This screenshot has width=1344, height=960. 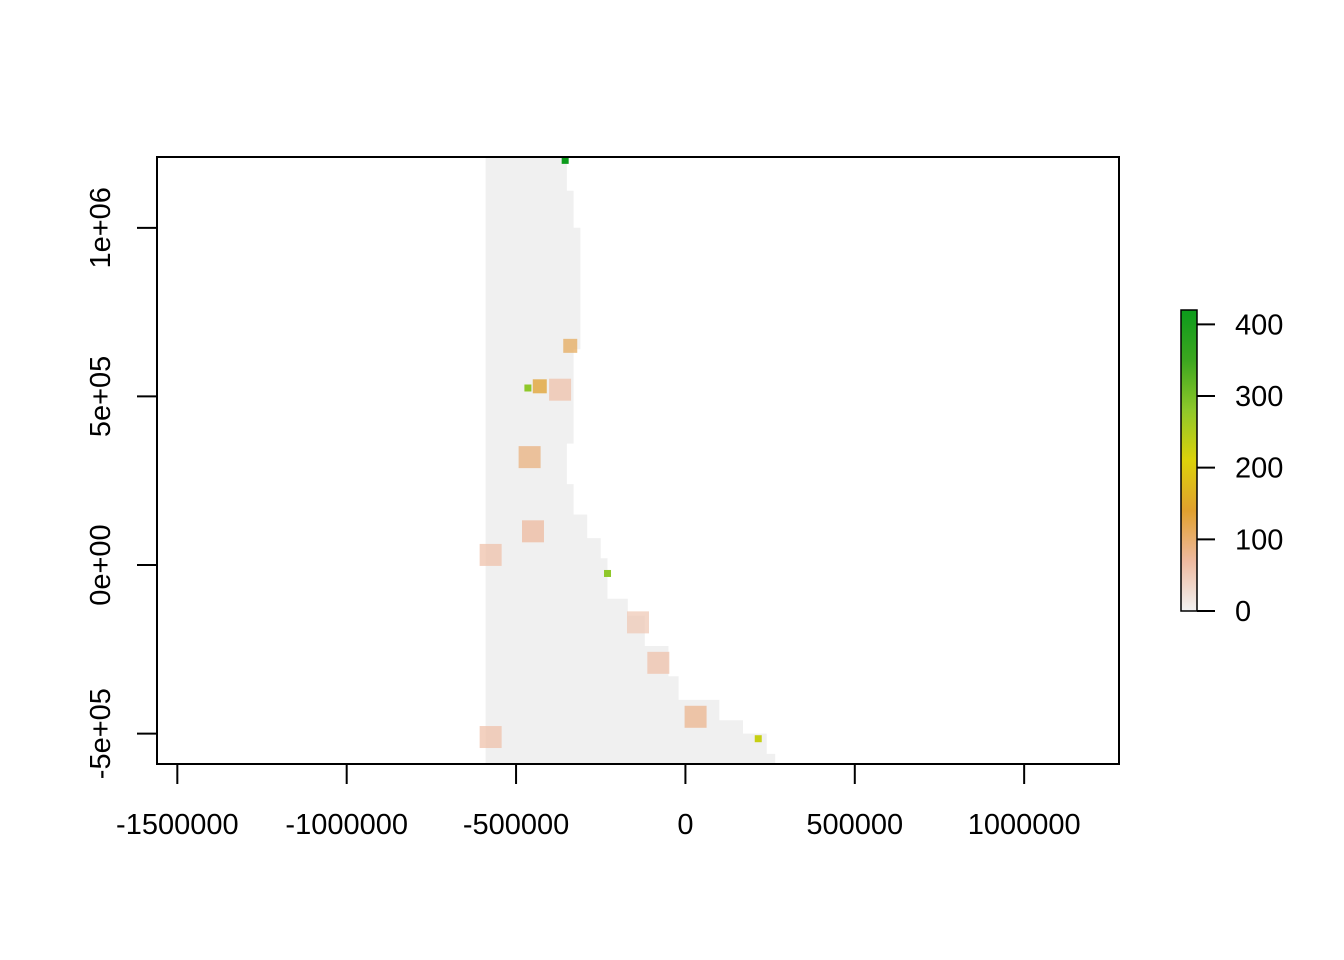 What do you see at coordinates (1189, 460) in the screenshot?
I see `colorbar-ramp` at bounding box center [1189, 460].